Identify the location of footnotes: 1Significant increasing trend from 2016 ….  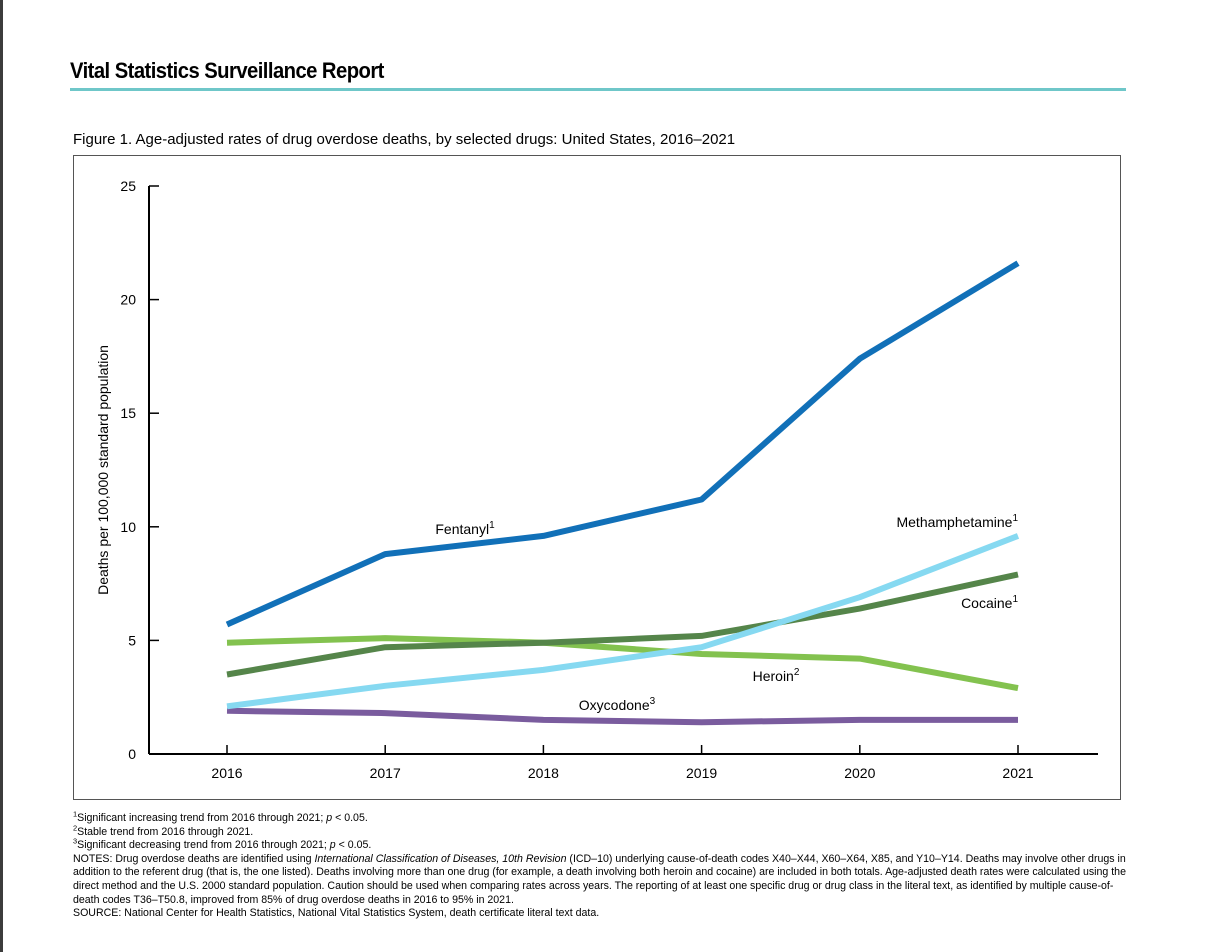
(603, 865).